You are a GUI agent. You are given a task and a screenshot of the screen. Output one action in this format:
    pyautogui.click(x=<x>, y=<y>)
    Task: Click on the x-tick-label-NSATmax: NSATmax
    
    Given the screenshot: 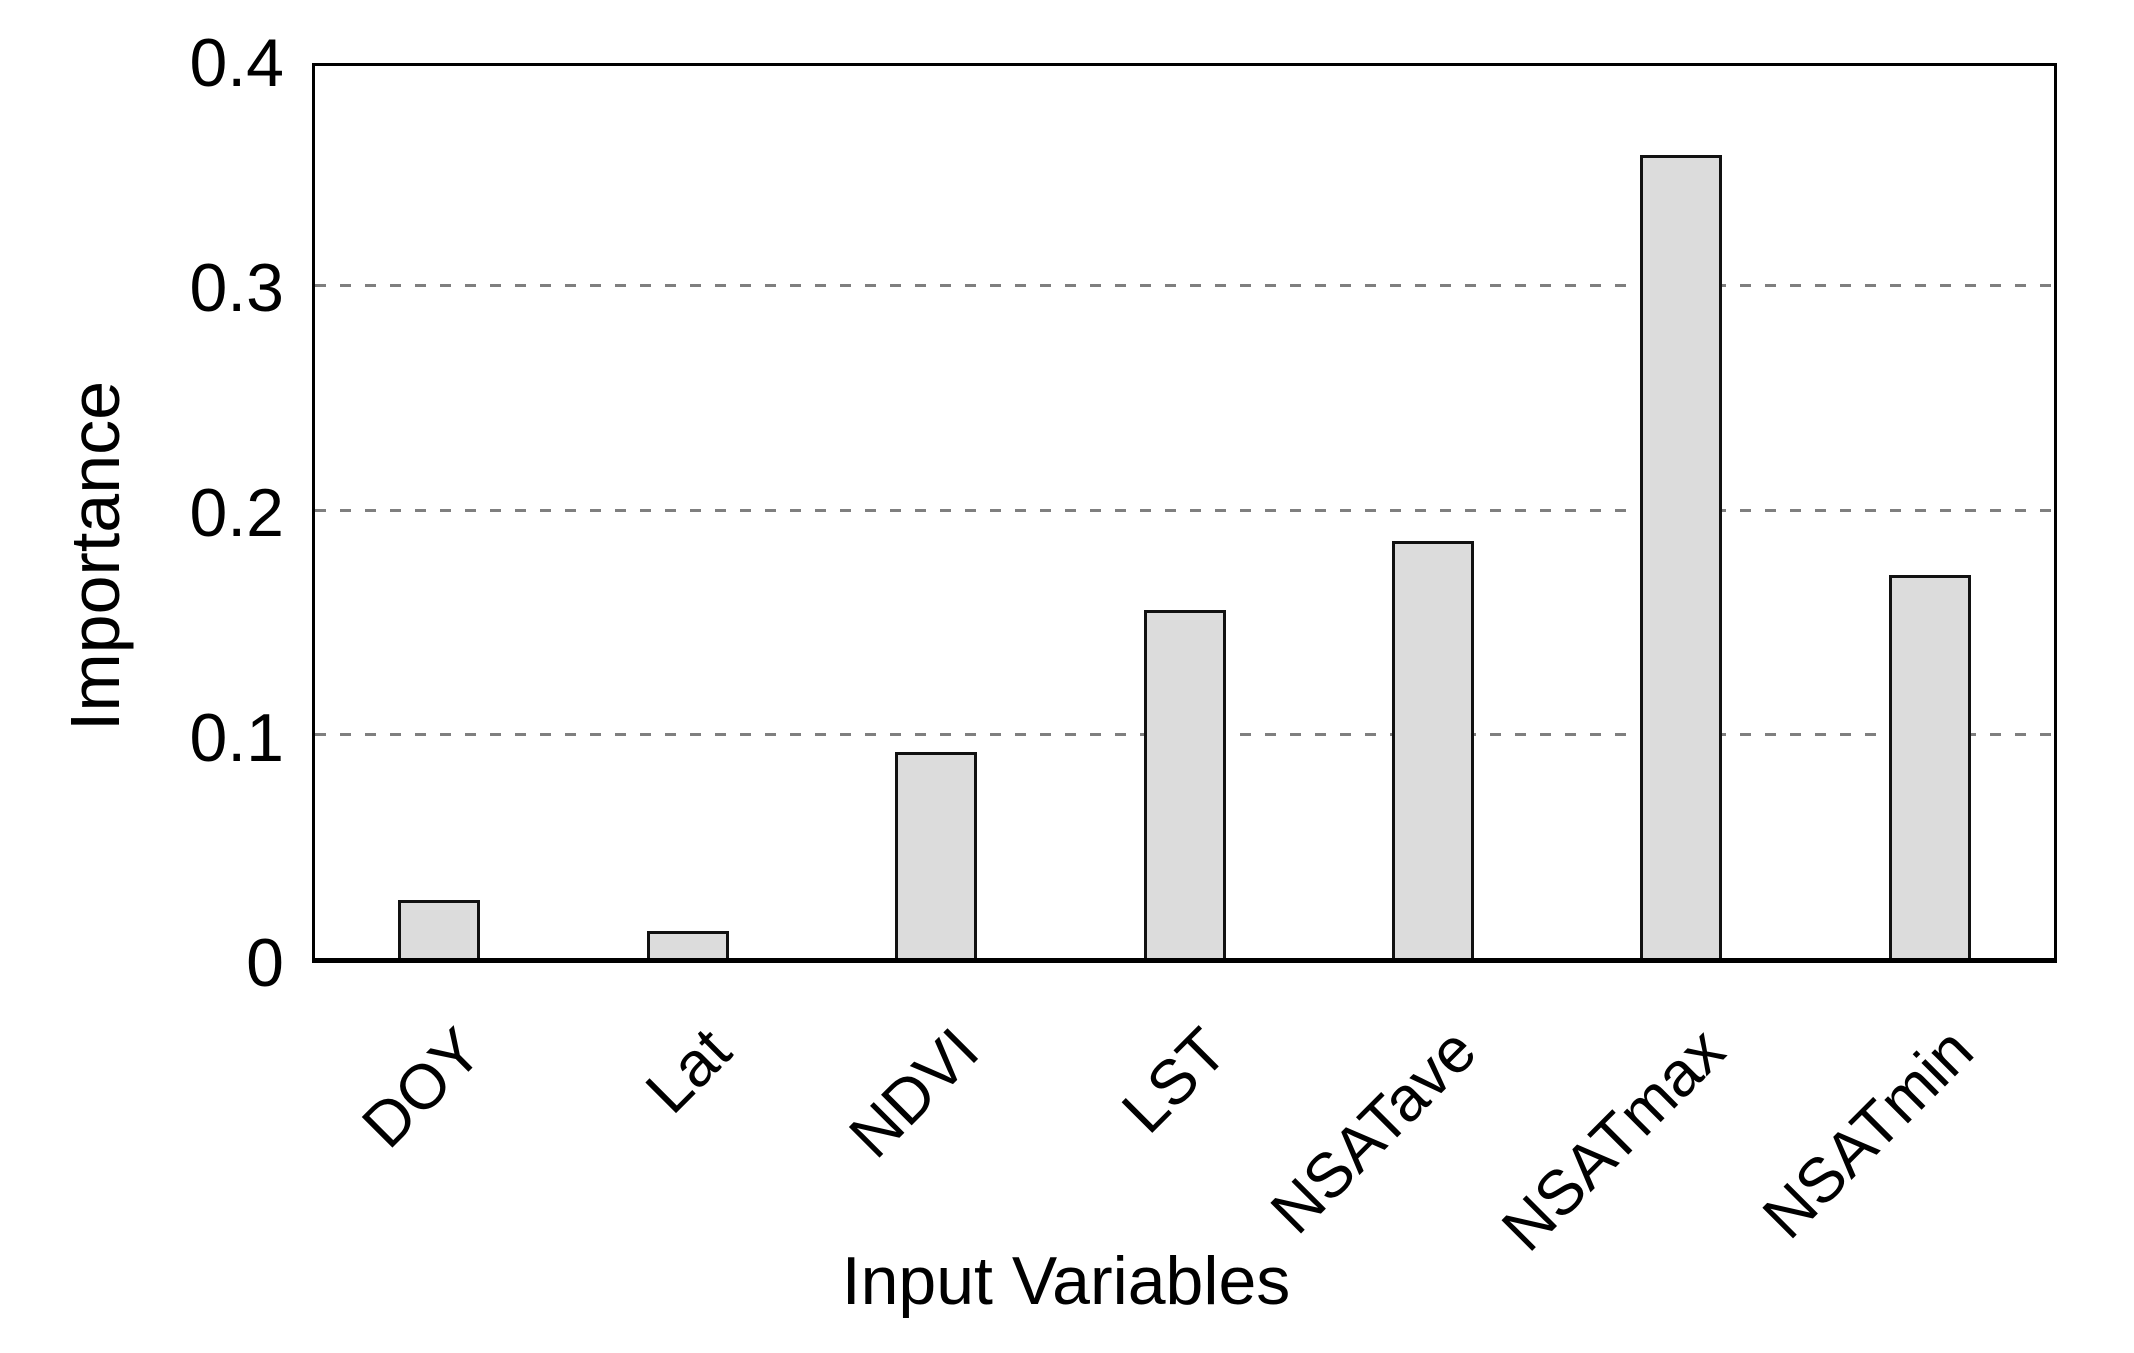 What is the action you would take?
    pyautogui.click(x=1613, y=1140)
    